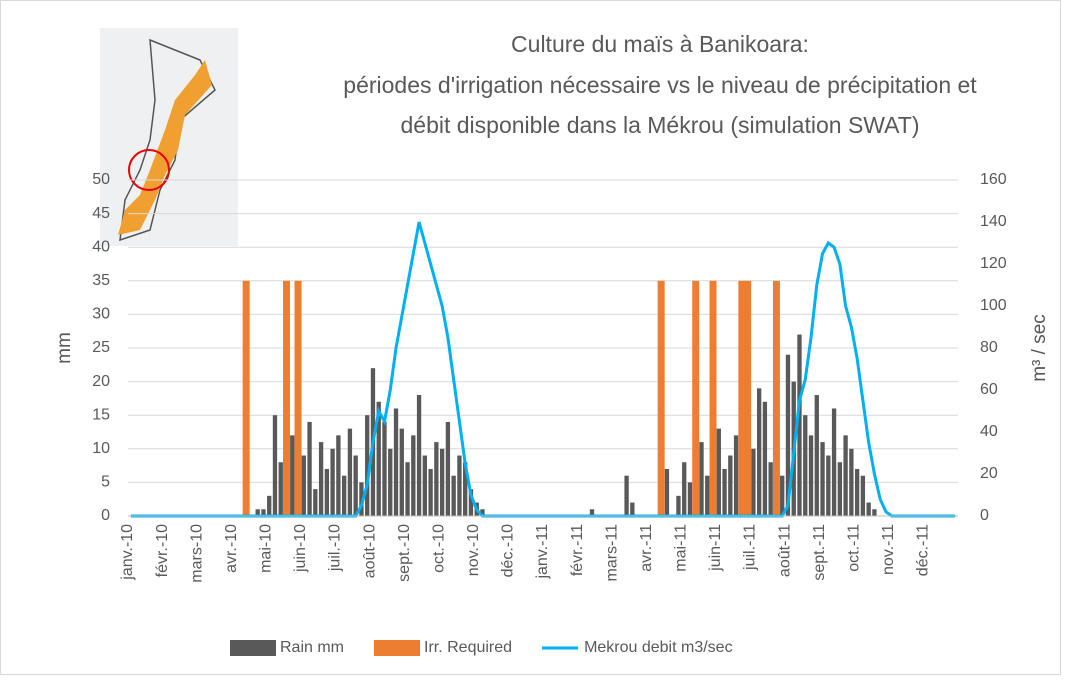 This screenshot has height=680, width=1071. I want to click on y-tick-label: 50, so click(101, 179).